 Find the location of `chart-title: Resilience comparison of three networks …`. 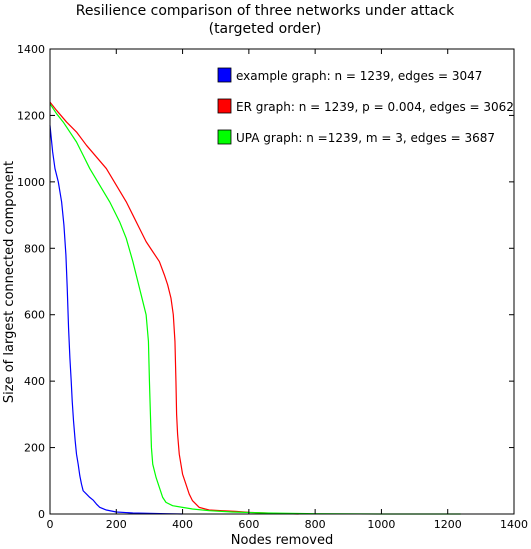

chart-title: Resilience comparison of three networks … is located at coordinates (265, 11).